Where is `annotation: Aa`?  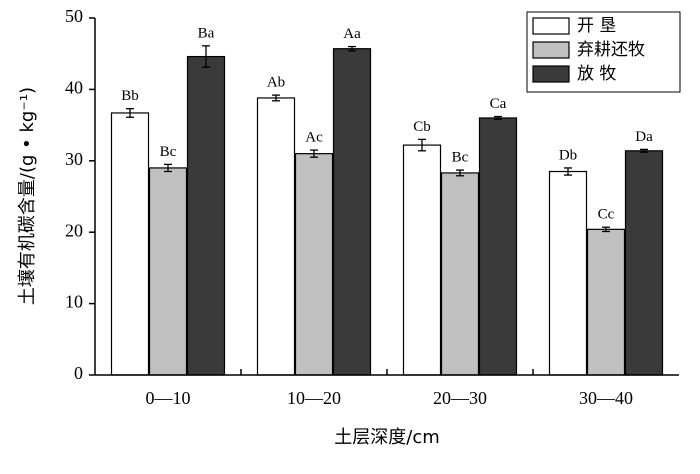
annotation: Aa is located at coordinates (352, 34).